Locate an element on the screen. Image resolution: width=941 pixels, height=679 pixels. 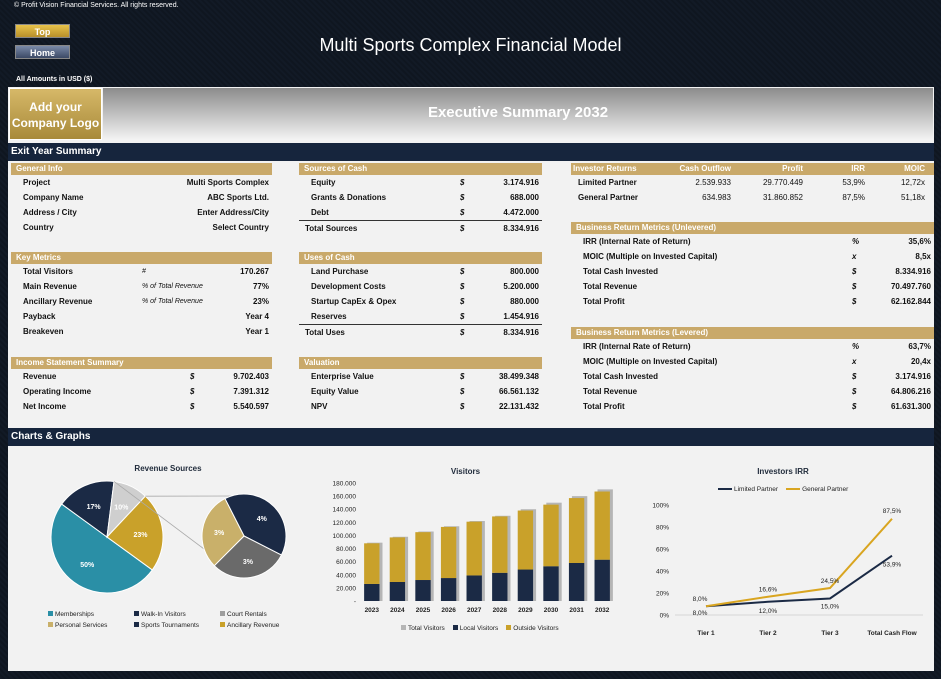
column-header: Investor Returns is located at coordinates (605, 168).